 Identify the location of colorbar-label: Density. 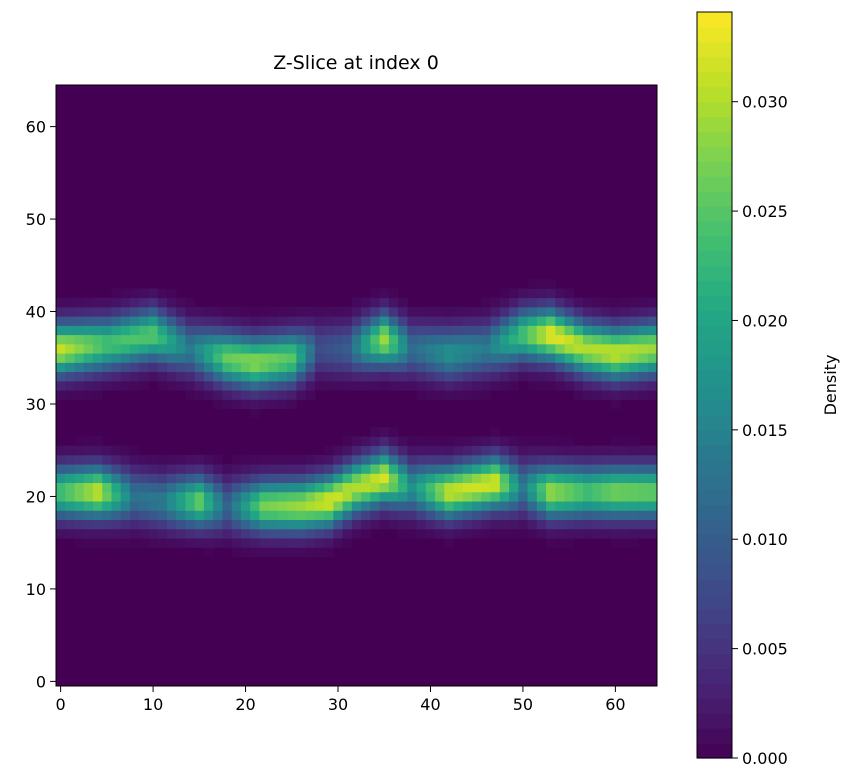
(830, 385).